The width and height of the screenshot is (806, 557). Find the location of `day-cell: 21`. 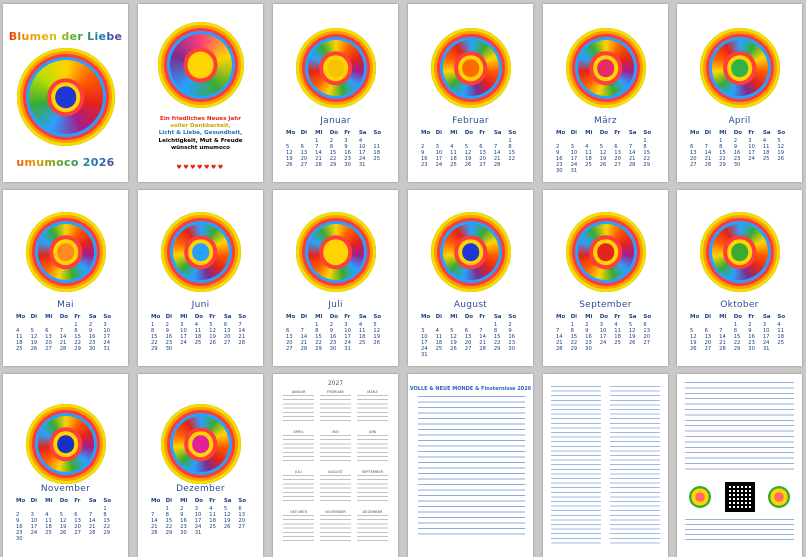

day-cell: 21 is located at coordinates (722, 343).